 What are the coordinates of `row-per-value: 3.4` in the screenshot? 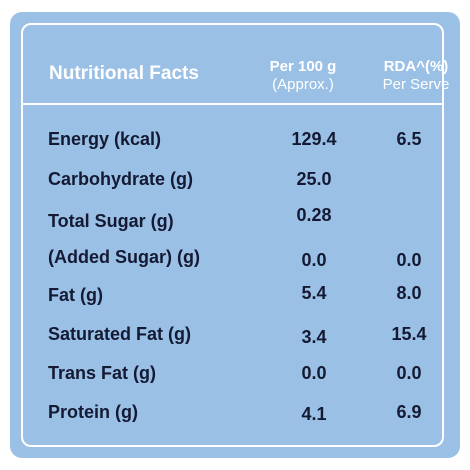 It's located at (314, 337).